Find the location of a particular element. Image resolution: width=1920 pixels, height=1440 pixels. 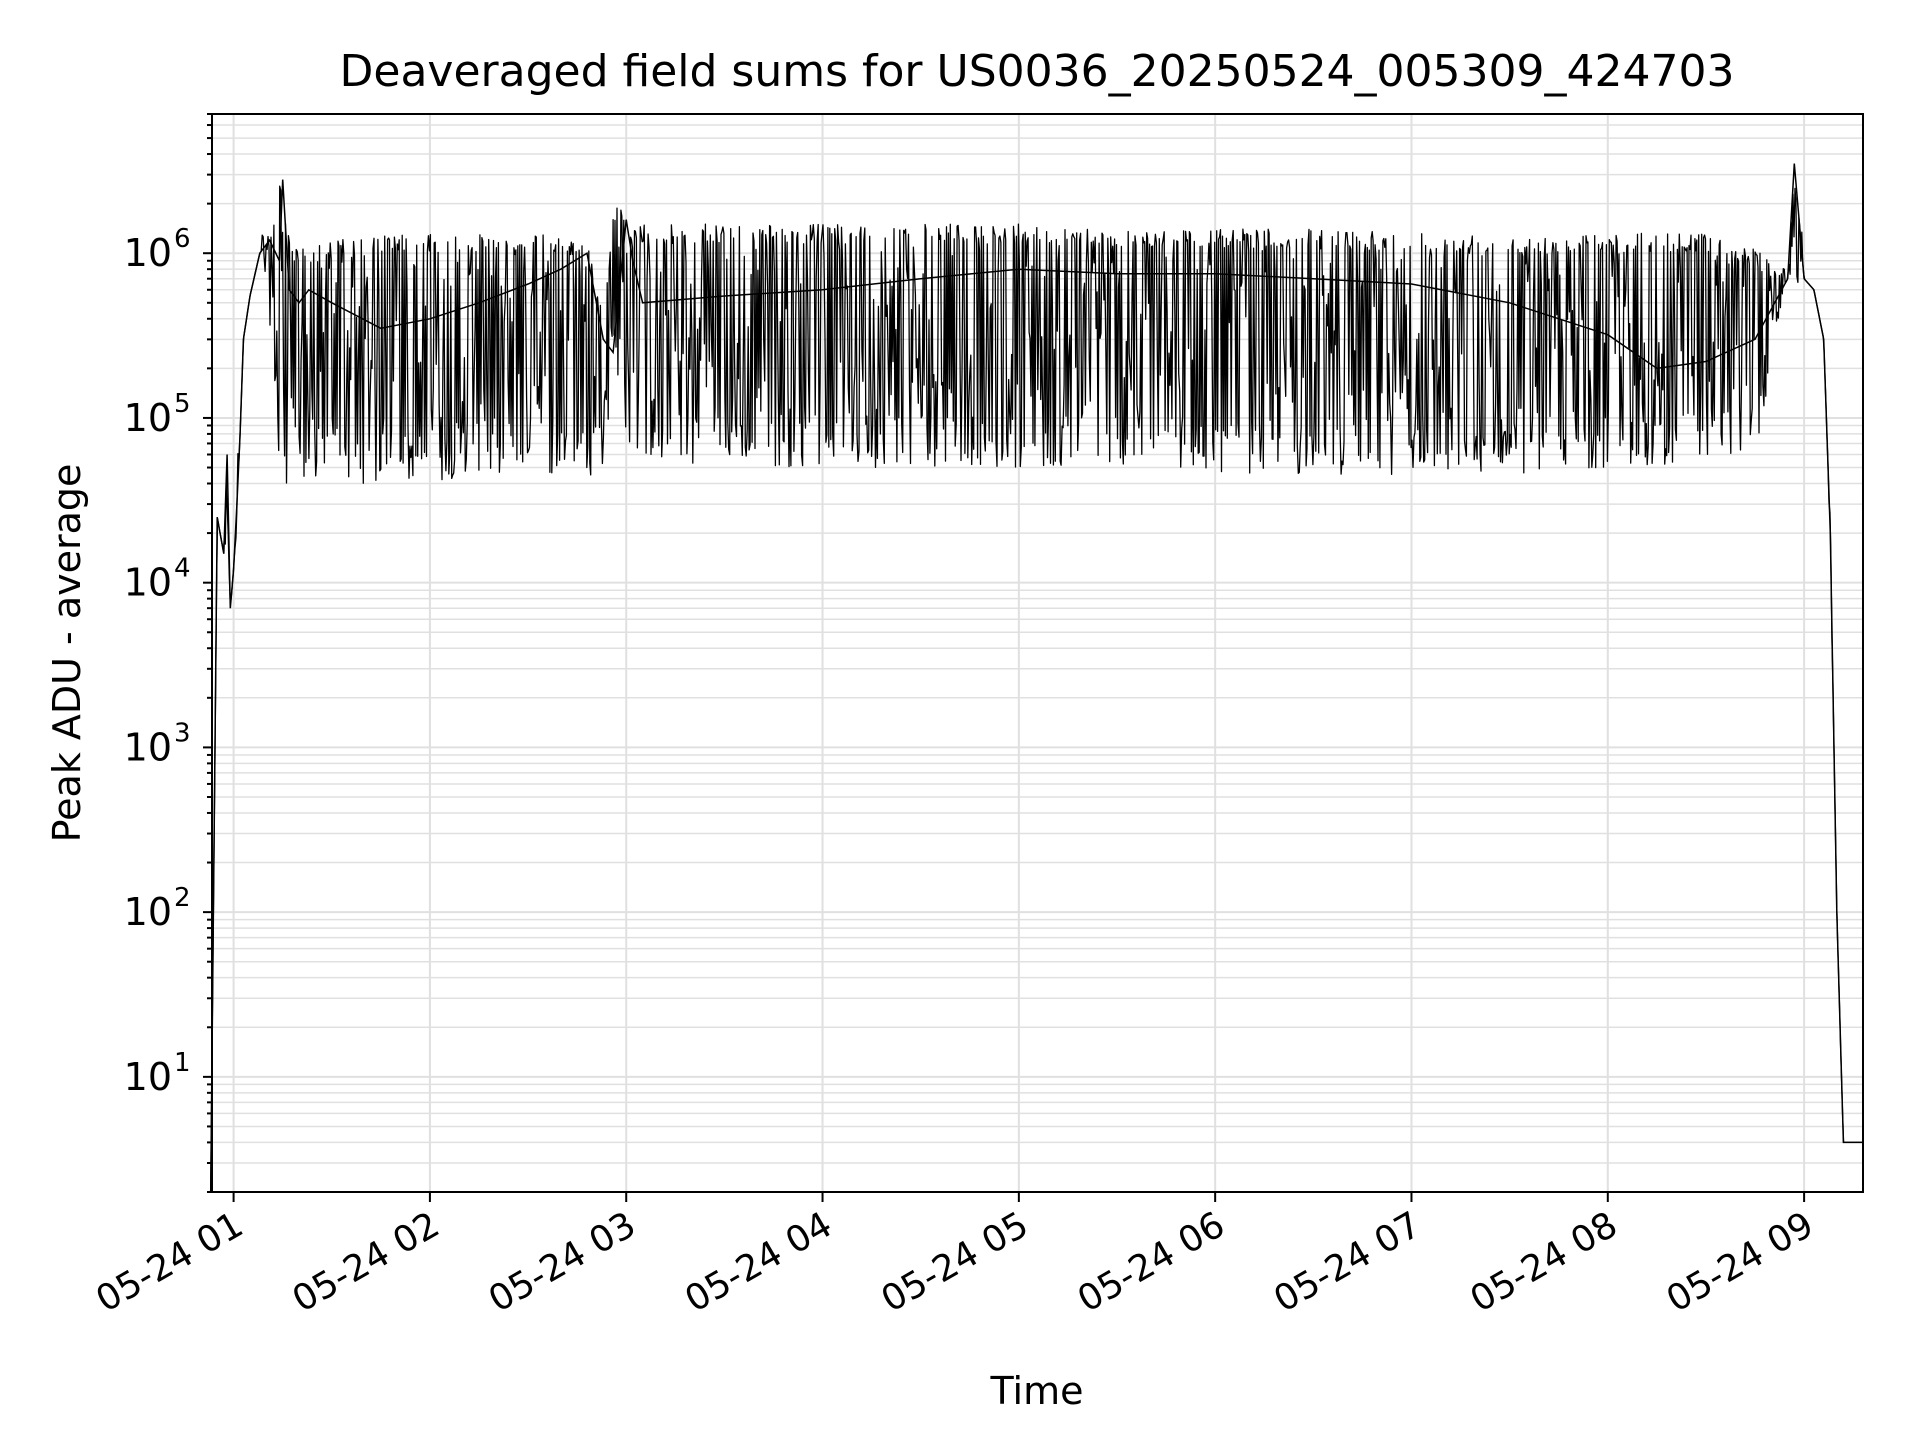

x-tick-label: 05-24 07 is located at coordinates (1347, 1262).